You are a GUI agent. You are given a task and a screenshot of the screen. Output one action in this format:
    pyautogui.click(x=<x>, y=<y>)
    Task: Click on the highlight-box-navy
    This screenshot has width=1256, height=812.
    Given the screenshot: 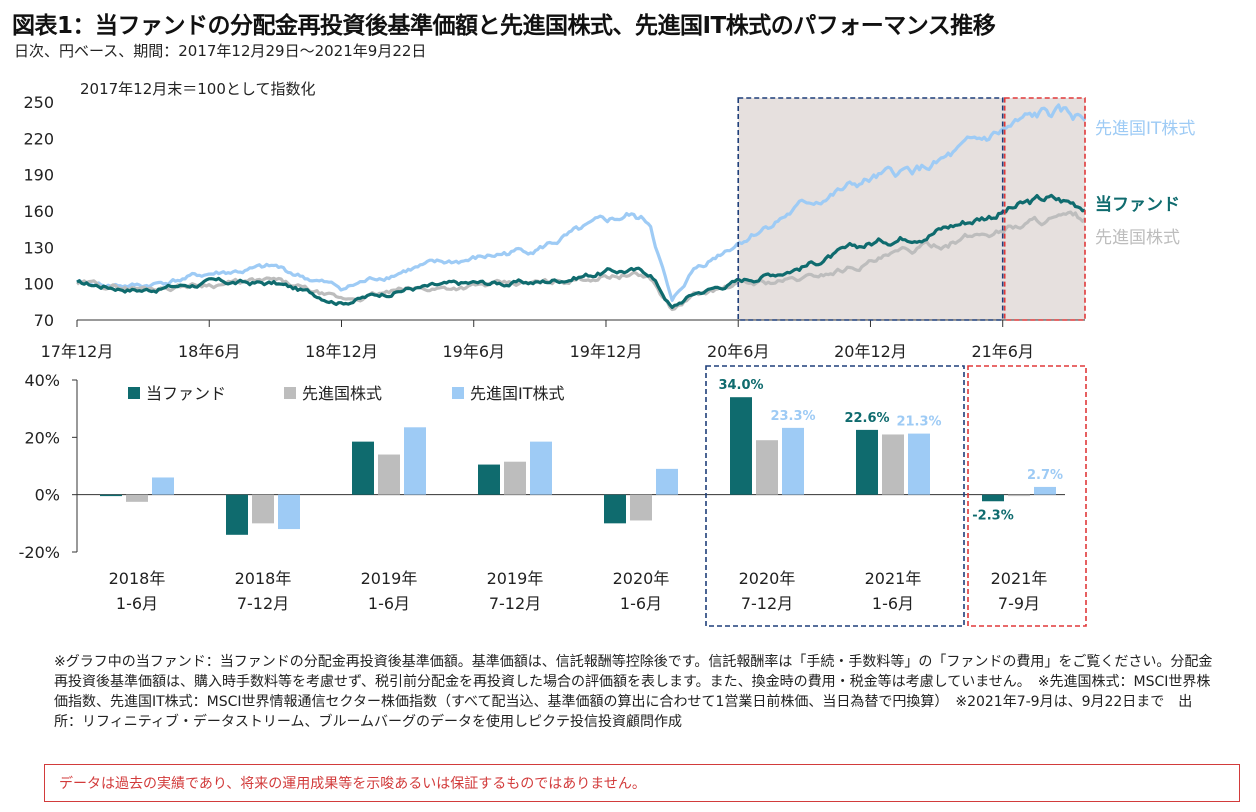 What is the action you would take?
    pyautogui.click(x=870, y=209)
    